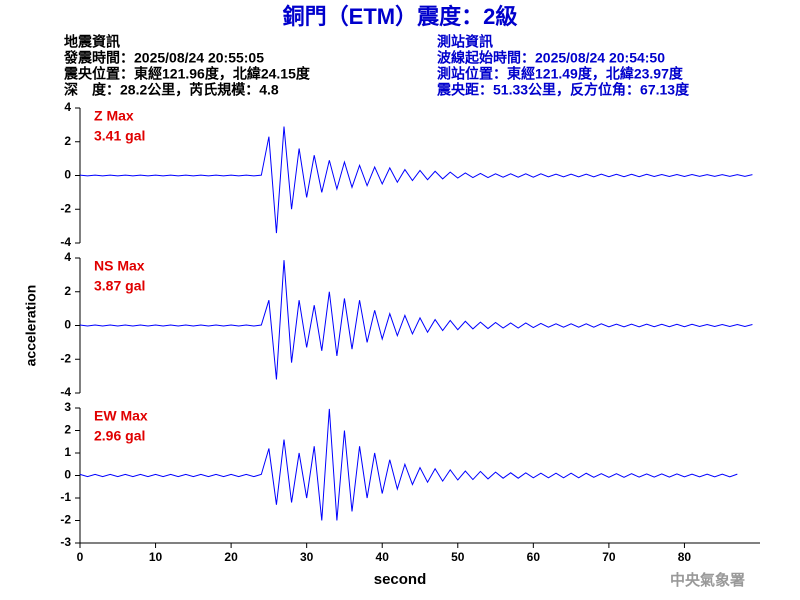  Describe the element at coordinates (65, 497) in the screenshot. I see `y-tick-label: -1` at that location.